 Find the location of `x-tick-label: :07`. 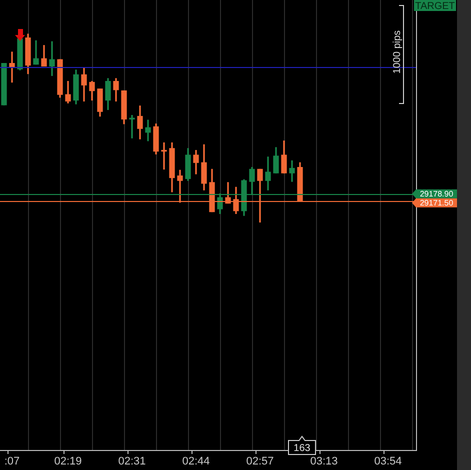

x-tick-label: :07 is located at coordinates (12, 462).